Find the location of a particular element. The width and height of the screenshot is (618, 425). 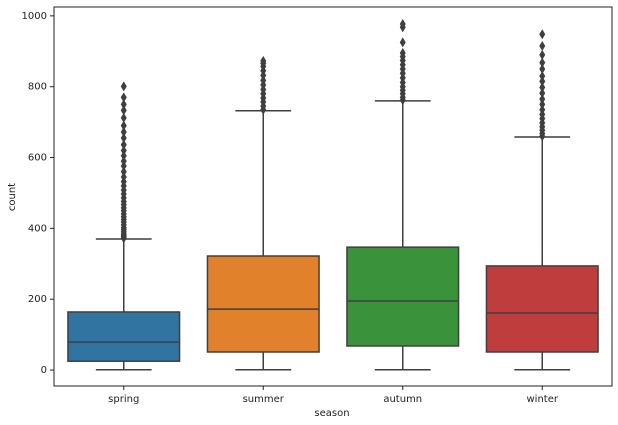

y-tick-label: 800 is located at coordinates (37, 87).